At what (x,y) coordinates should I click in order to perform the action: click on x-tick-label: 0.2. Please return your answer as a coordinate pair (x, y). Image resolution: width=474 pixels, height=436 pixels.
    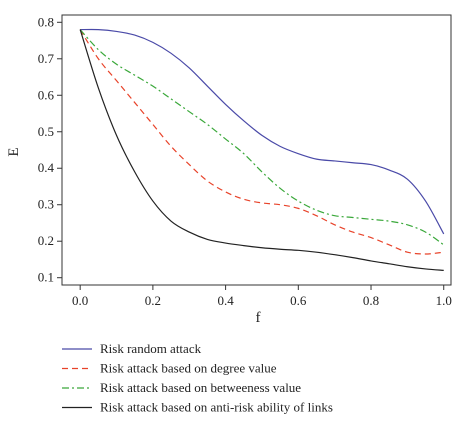
    Looking at the image, I should click on (153, 300).